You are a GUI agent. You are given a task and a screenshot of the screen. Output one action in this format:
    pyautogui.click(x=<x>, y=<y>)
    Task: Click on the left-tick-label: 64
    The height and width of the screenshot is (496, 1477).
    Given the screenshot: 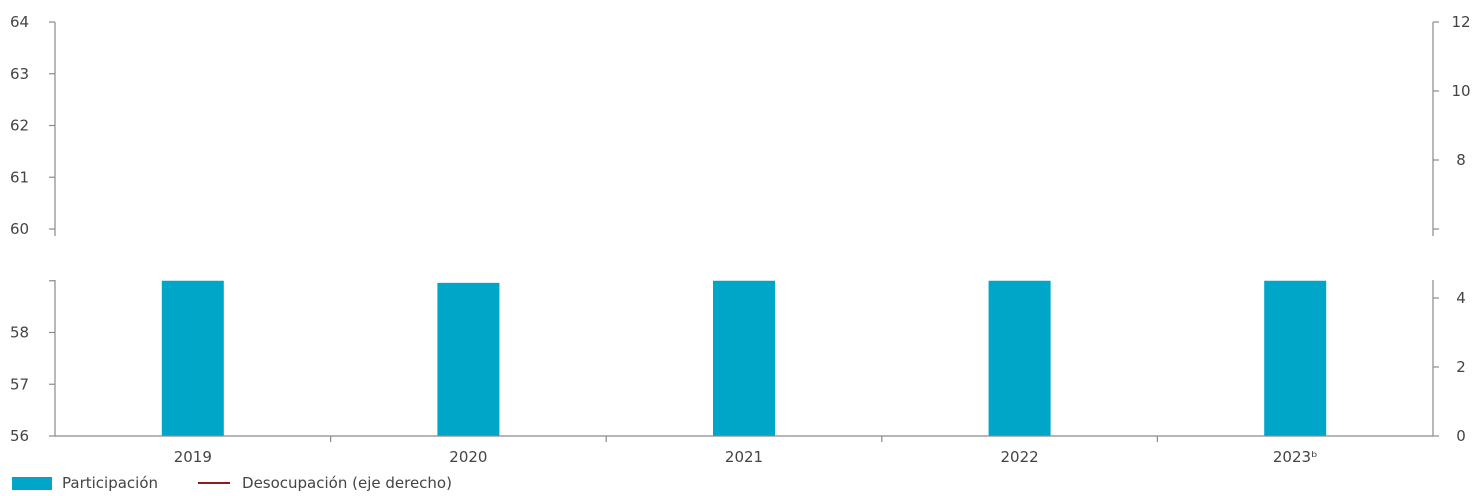 What is the action you would take?
    pyautogui.click(x=19, y=22)
    